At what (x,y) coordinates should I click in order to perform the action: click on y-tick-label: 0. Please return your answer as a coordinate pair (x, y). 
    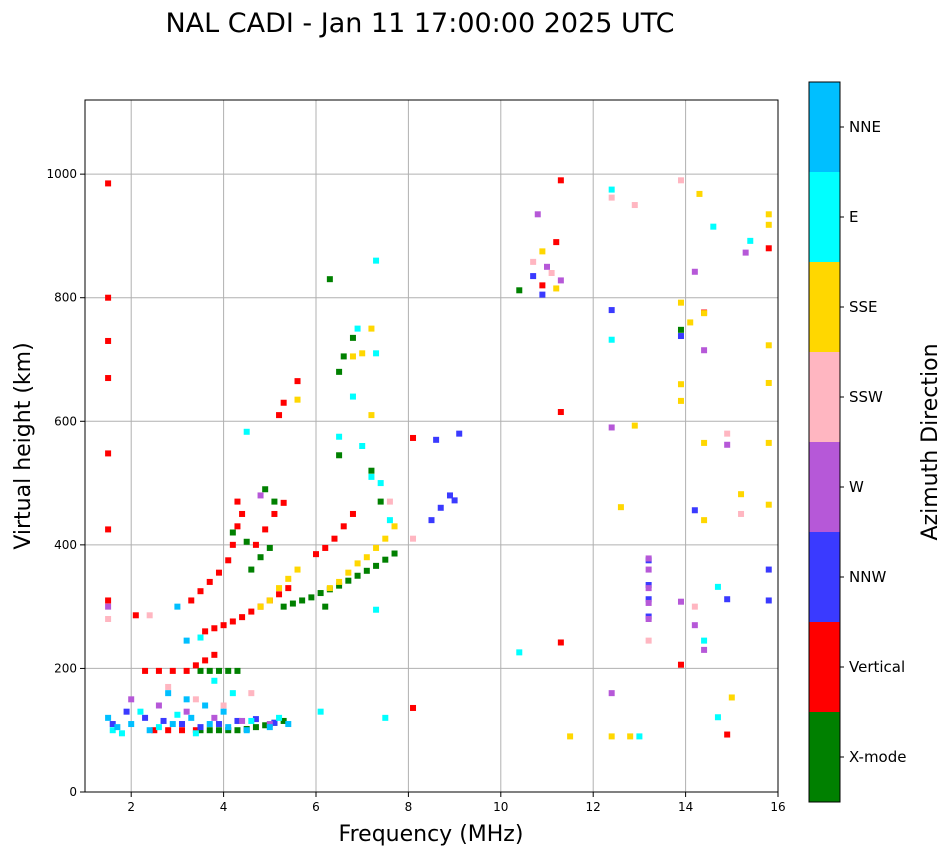
    Looking at the image, I should click on (73, 792).